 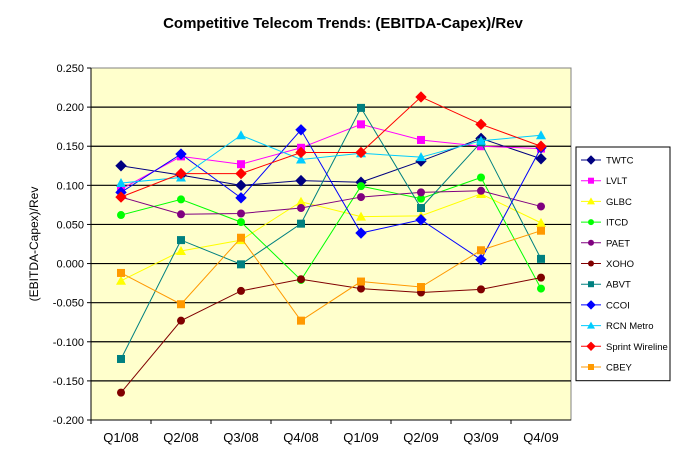 What do you see at coordinates (480, 437) in the screenshot?
I see `x-tick-label: Q3/09` at bounding box center [480, 437].